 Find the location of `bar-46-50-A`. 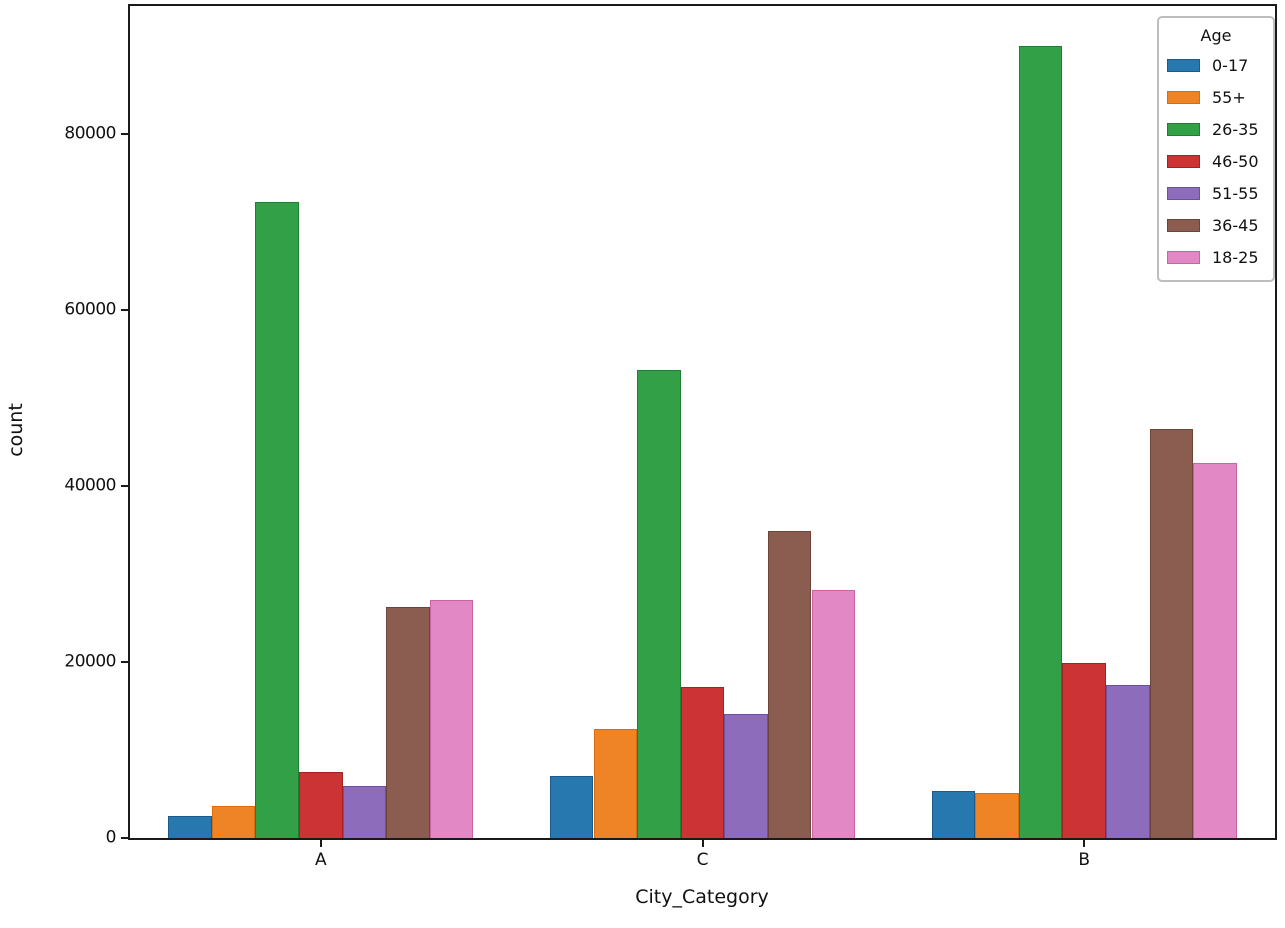

bar-46-50-A is located at coordinates (321, 805).